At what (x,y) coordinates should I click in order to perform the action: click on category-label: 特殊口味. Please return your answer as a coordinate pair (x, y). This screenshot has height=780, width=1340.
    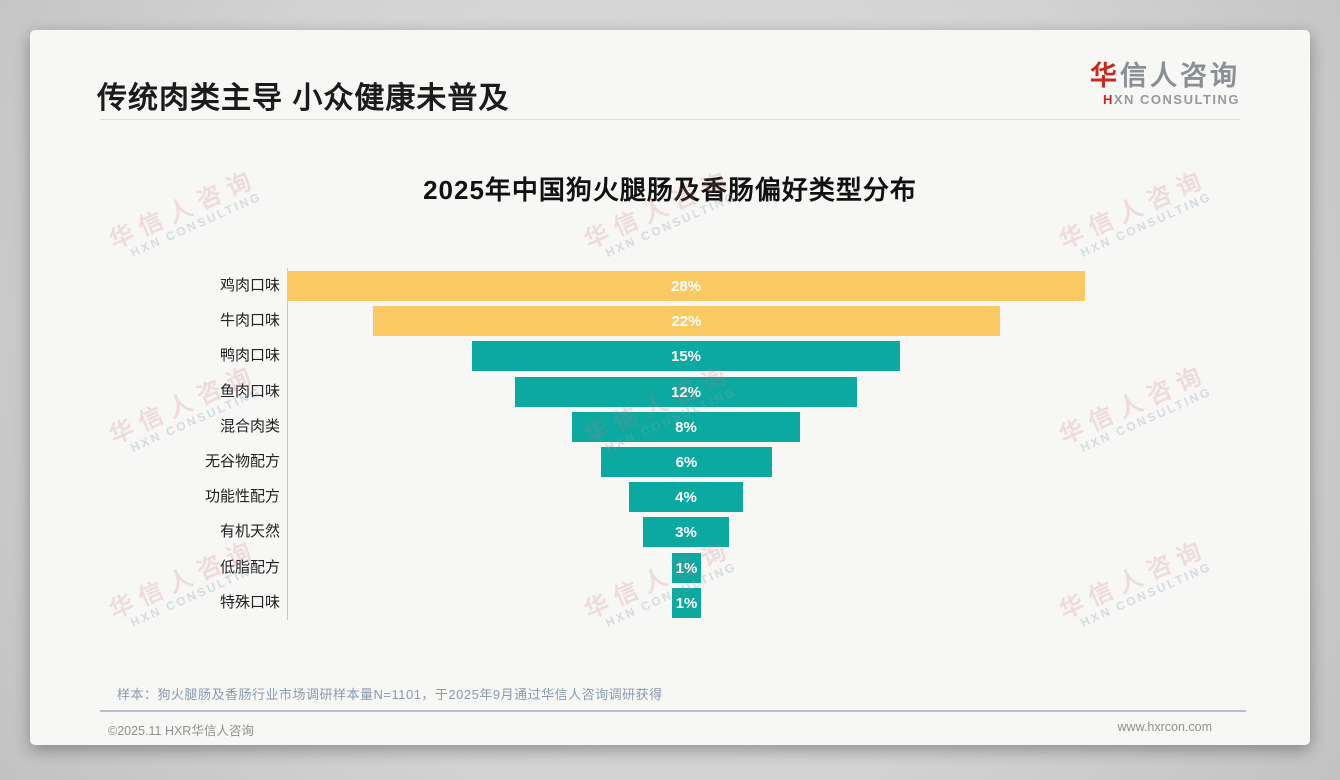
    Looking at the image, I should click on (249, 602).